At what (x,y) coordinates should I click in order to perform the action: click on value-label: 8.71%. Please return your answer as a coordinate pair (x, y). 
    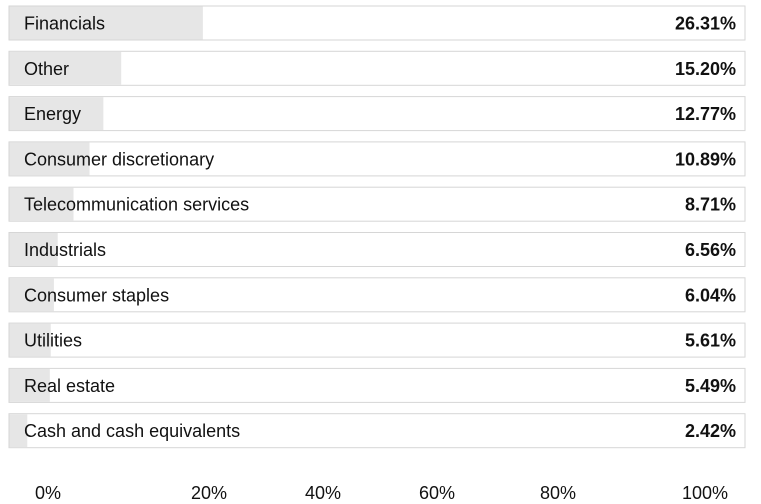
    Looking at the image, I should click on (710, 205).